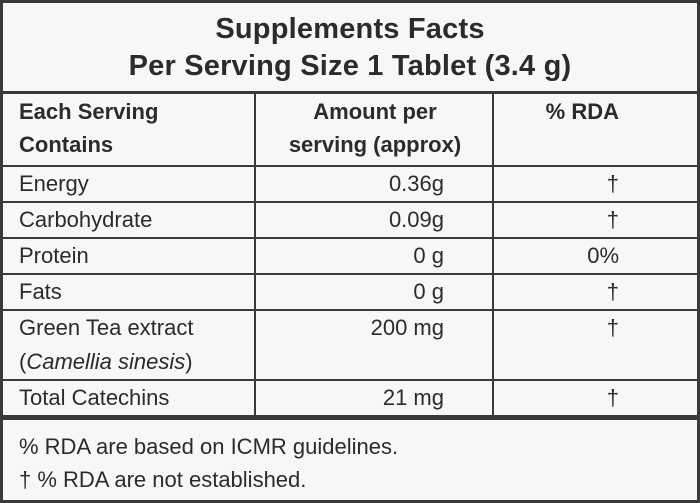 The height and width of the screenshot is (503, 700). Describe the element at coordinates (129, 220) in the screenshot. I see `nutrient-name: Carbohydrate` at that location.